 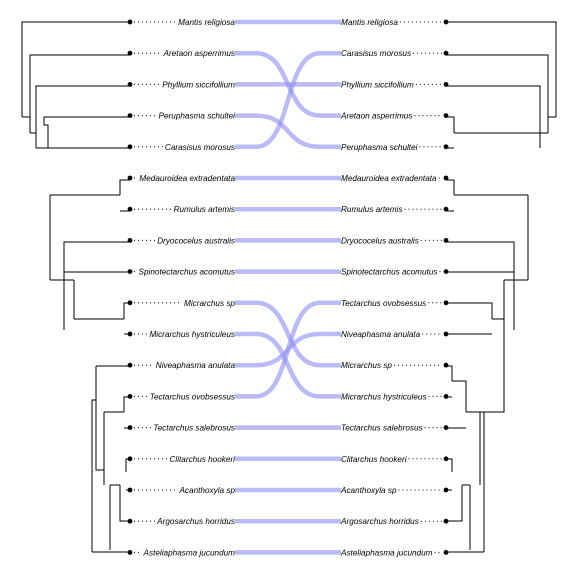 I want to click on left-tip: Peruphasma schultei, so click(x=181, y=116).